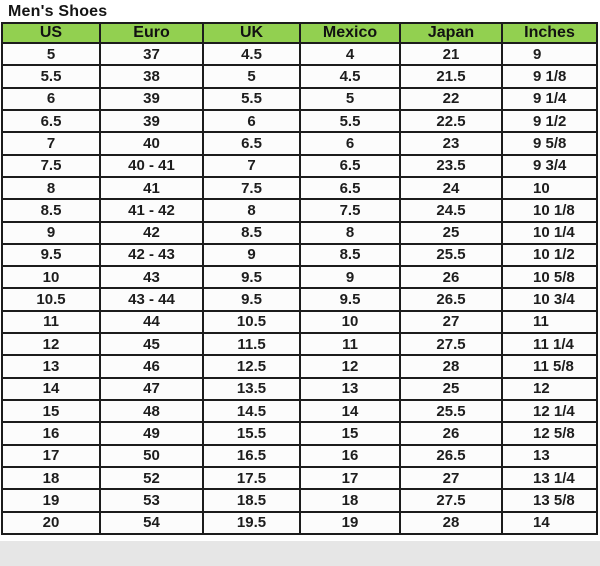 The width and height of the screenshot is (600, 566). I want to click on table-cell: 10 1/4, so click(549, 232).